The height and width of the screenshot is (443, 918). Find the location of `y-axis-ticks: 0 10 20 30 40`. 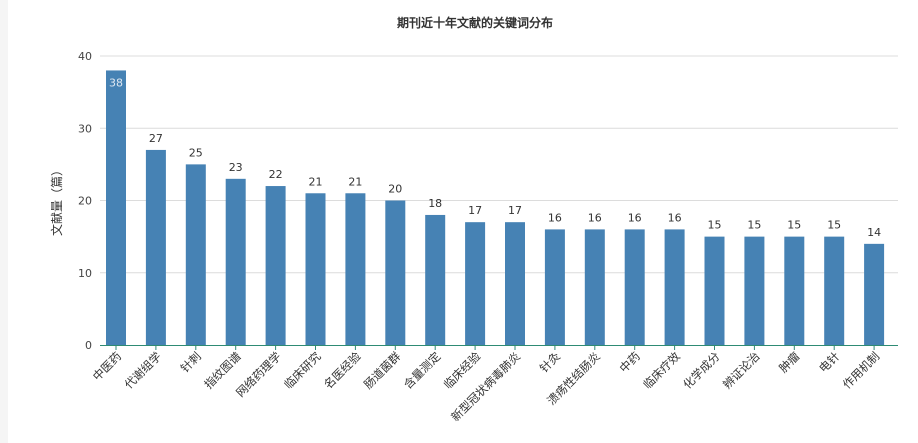

y-axis-ticks: 0 10 20 30 40 is located at coordinates (85, 201).